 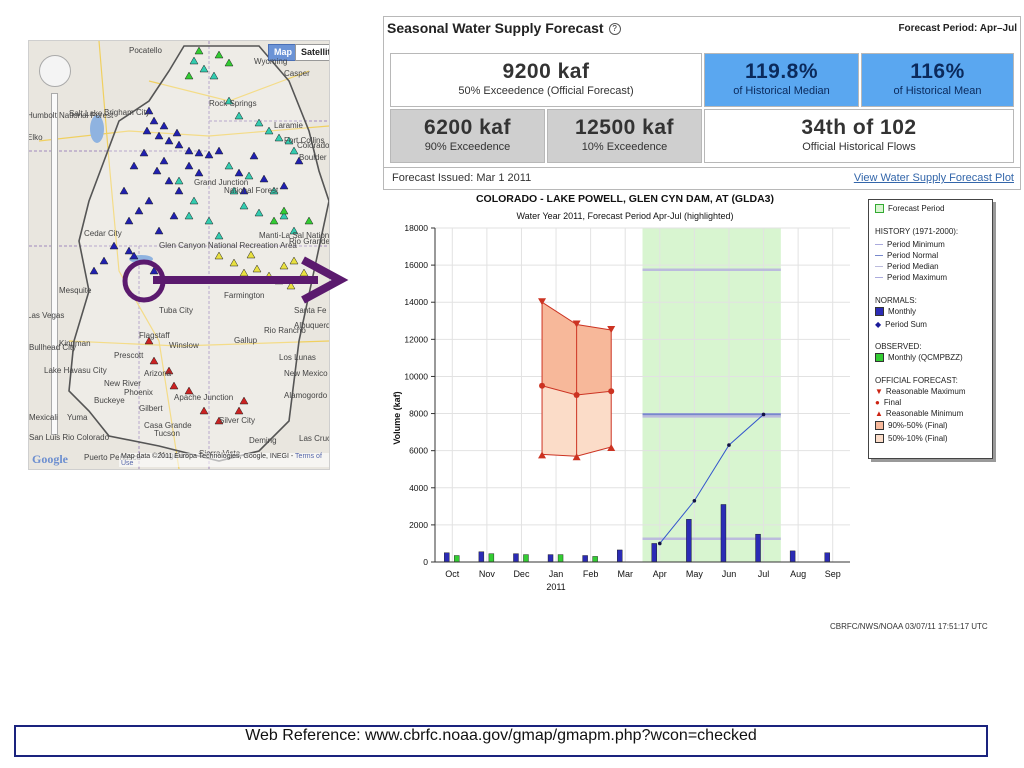 What do you see at coordinates (917, 231) in the screenshot?
I see `legend-history-title: HISTORY (1971-2000):` at bounding box center [917, 231].